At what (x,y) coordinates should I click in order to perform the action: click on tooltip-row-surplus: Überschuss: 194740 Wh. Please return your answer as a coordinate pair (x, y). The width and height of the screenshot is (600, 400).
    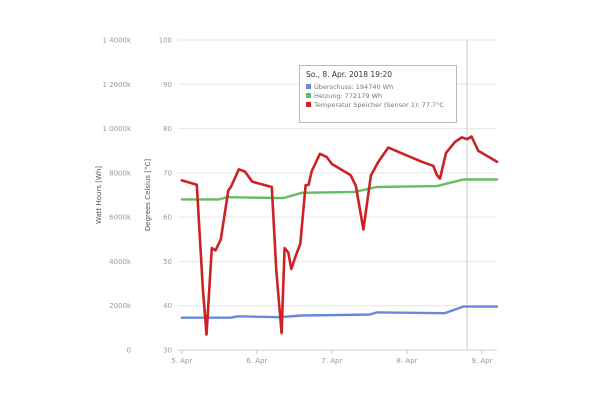
    Looking at the image, I should click on (378, 87).